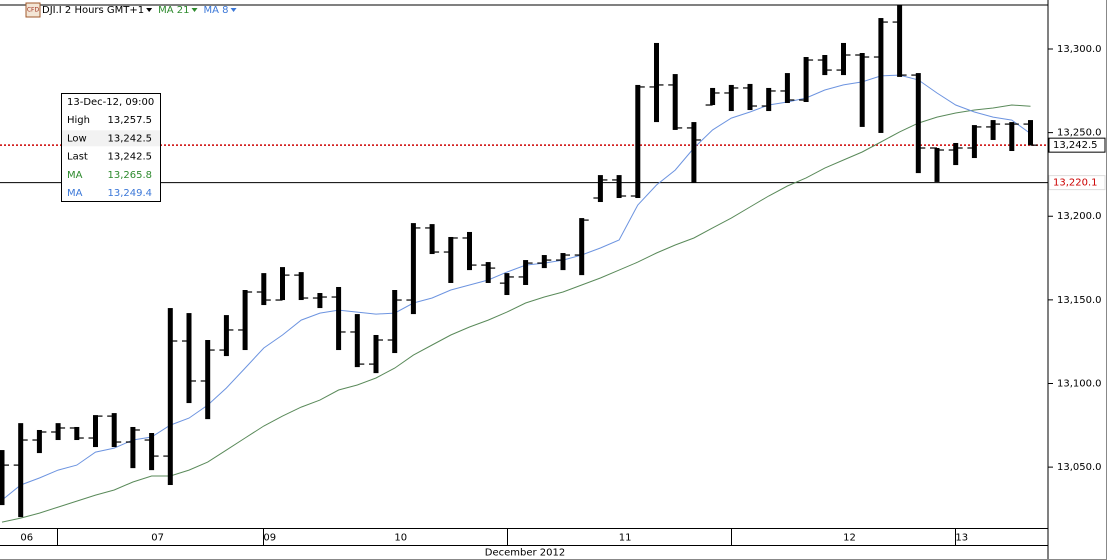  I want to click on y-tick-label: 13,050.0, so click(1079, 467).